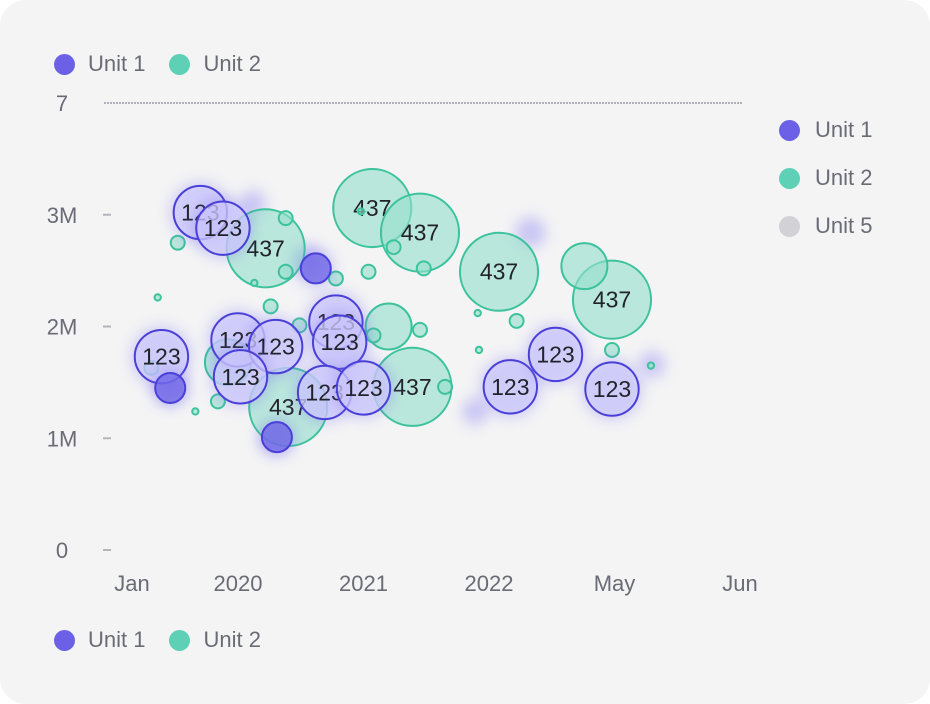  I want to click on x-tick-label: May, so click(615, 583).